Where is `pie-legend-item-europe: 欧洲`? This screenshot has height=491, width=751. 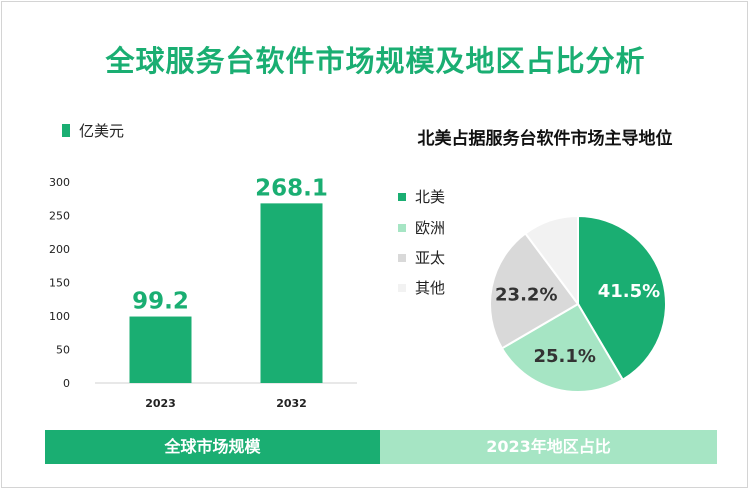 pie-legend-item-europe: 欧洲 is located at coordinates (421, 227).